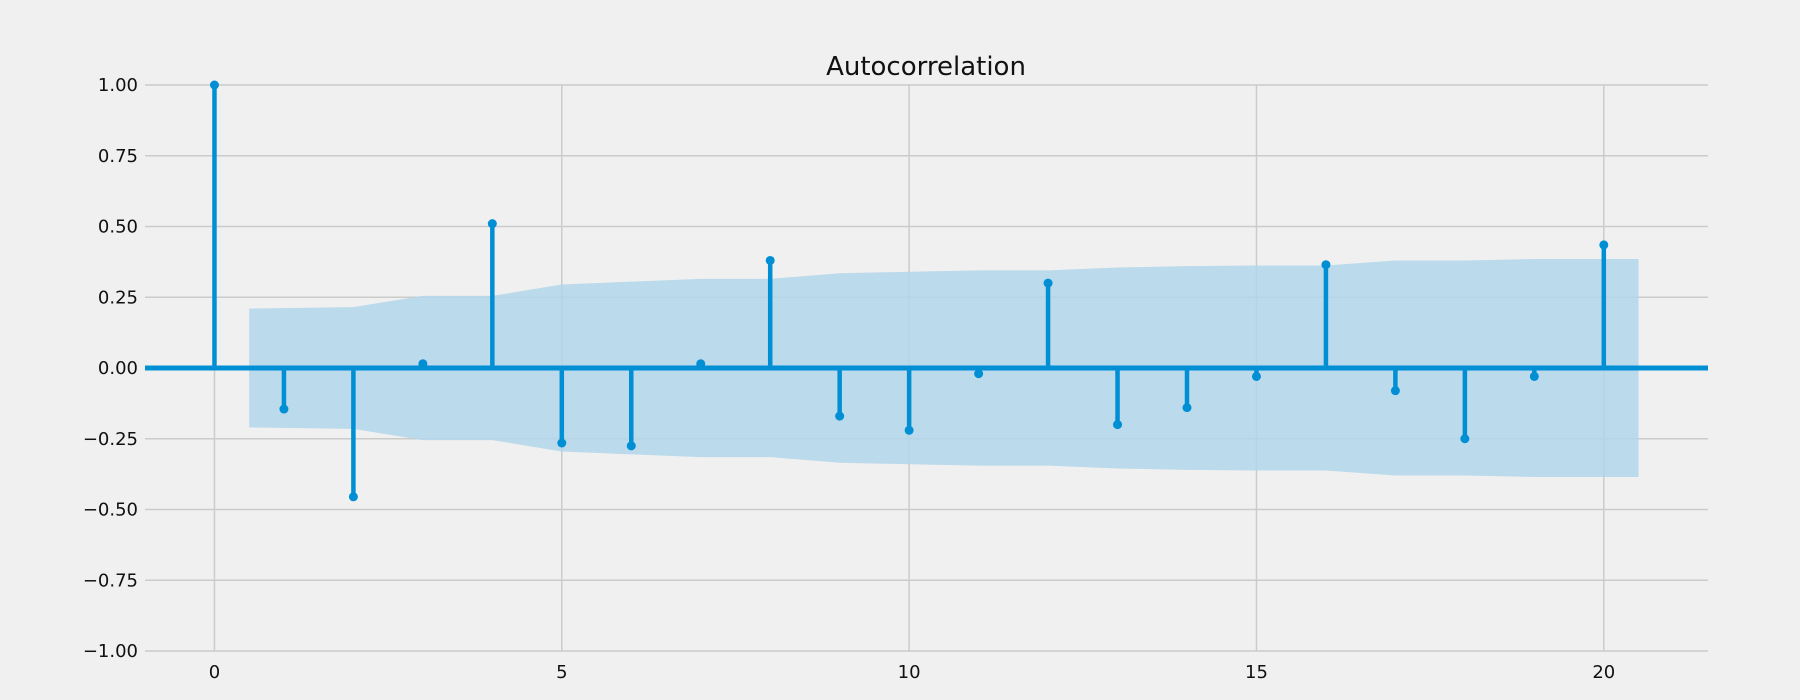 The width and height of the screenshot is (1800, 700). What do you see at coordinates (926, 67) in the screenshot?
I see `chart-title: Autocorrelation` at bounding box center [926, 67].